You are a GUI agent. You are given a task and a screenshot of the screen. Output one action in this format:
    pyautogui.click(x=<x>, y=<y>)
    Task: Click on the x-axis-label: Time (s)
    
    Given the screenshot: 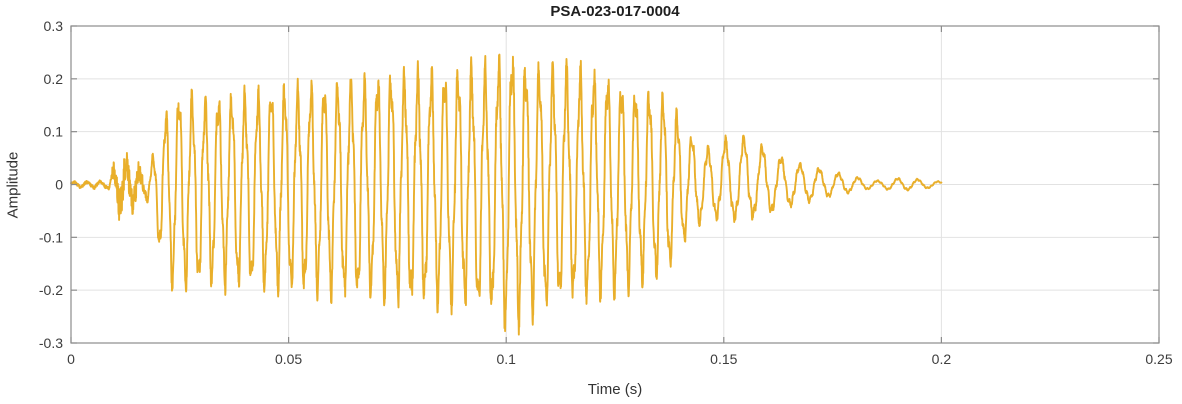 What is the action you would take?
    pyautogui.click(x=615, y=389)
    